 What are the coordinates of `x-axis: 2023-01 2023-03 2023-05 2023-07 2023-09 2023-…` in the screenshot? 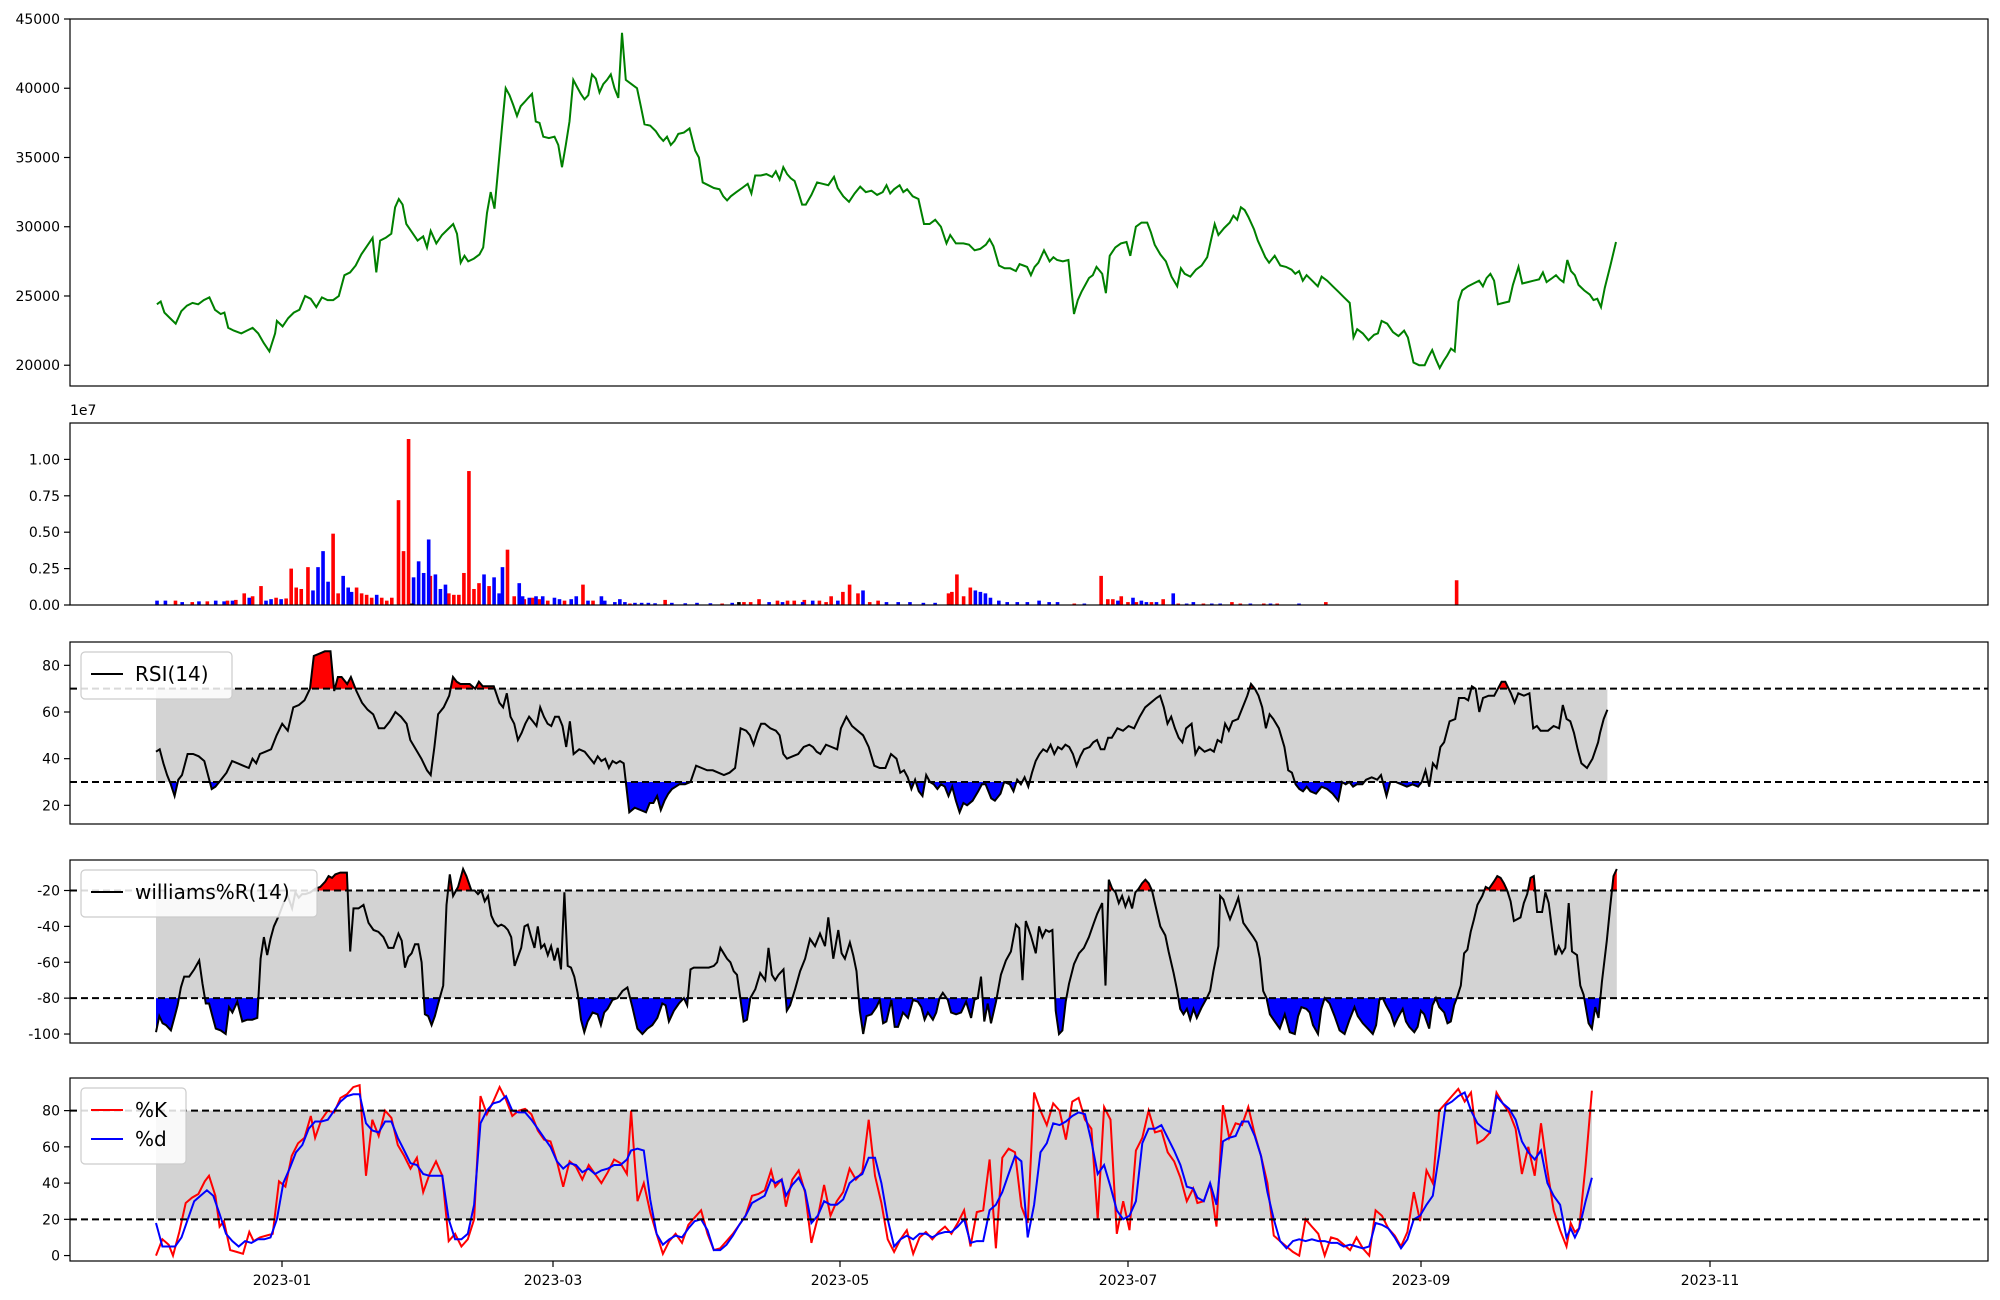 It's located at (996, 1275).